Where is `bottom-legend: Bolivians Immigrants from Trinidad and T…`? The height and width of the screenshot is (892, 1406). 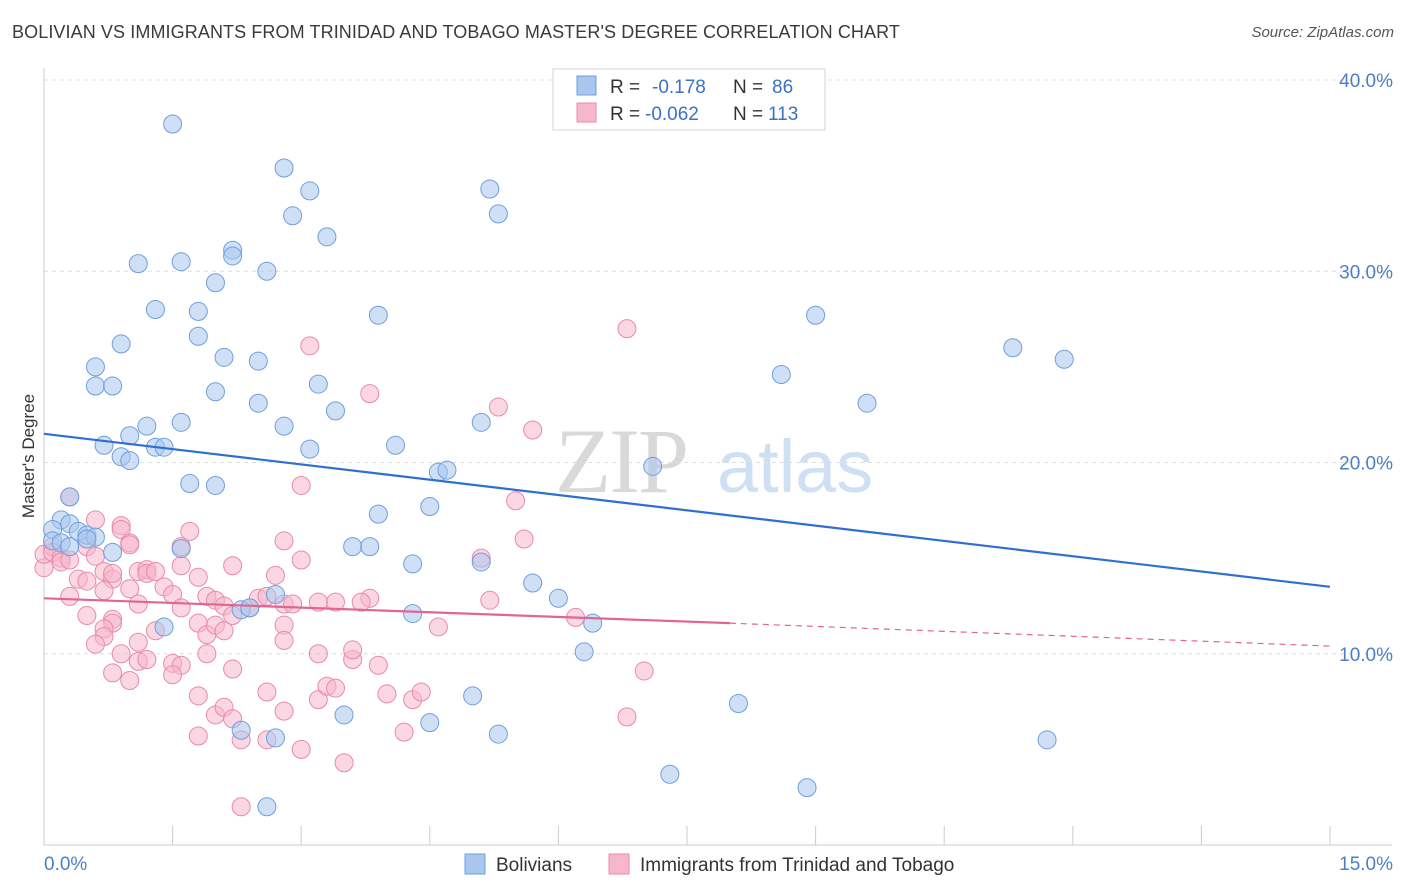
bottom-legend: Bolivians Immigrants from Trinidad and T… is located at coordinates (709, 864).